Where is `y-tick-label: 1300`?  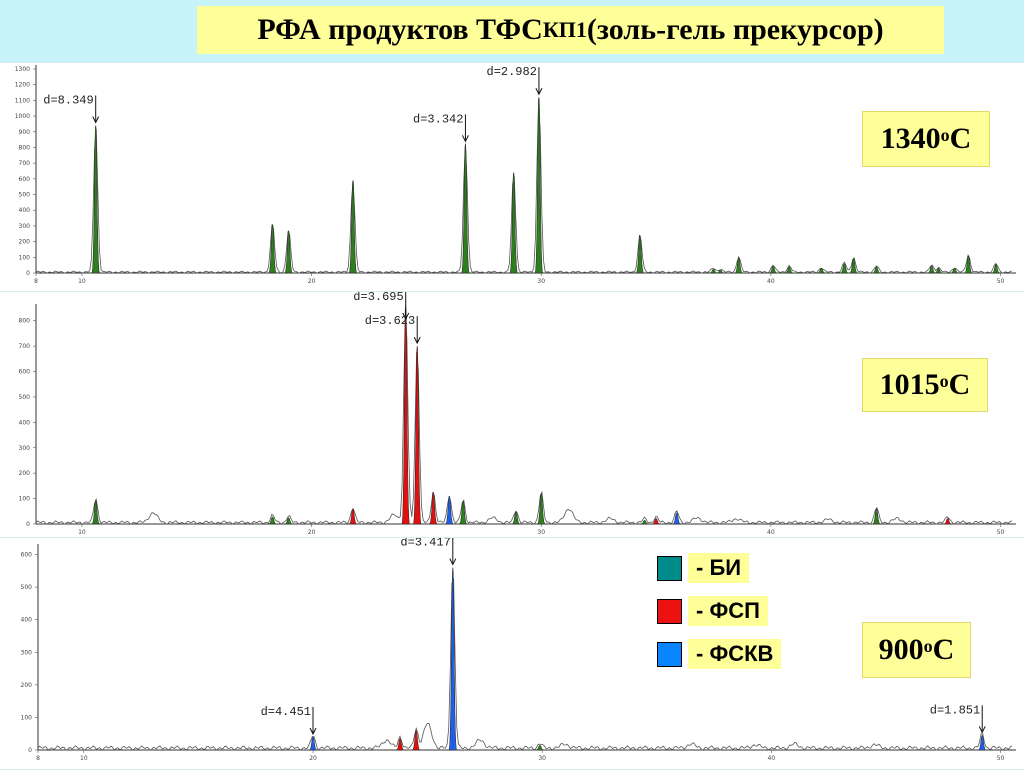 y-tick-label: 1300 is located at coordinates (22, 69).